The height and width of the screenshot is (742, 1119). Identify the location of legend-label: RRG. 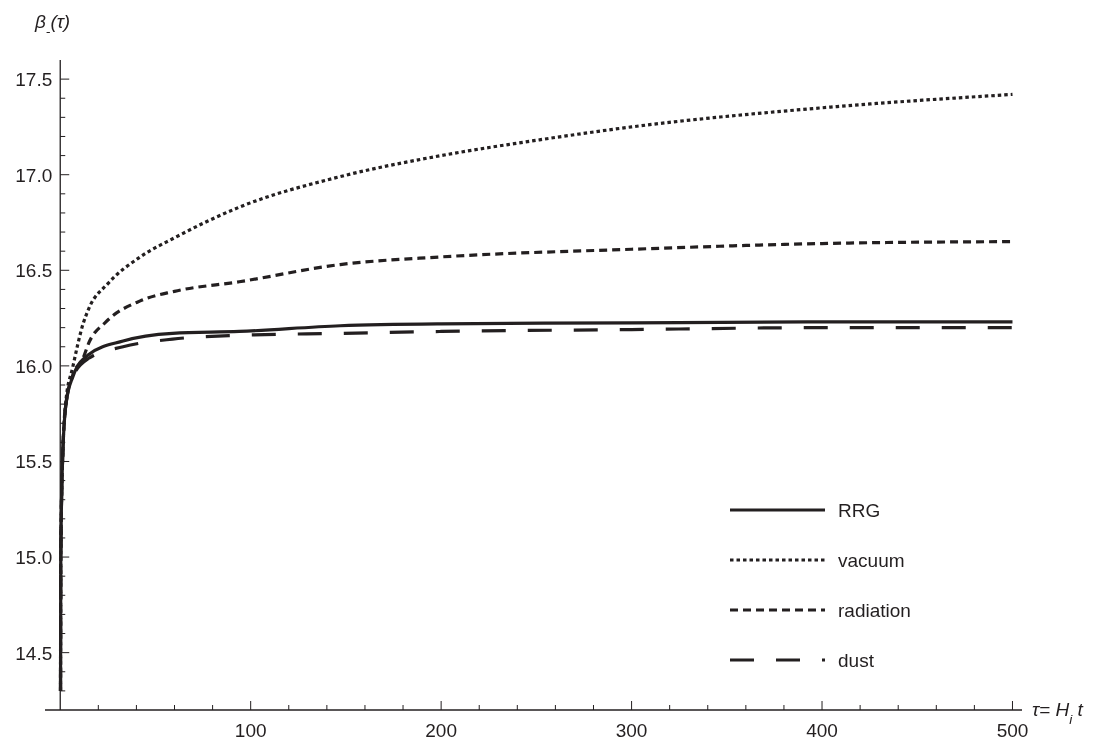
(859, 510).